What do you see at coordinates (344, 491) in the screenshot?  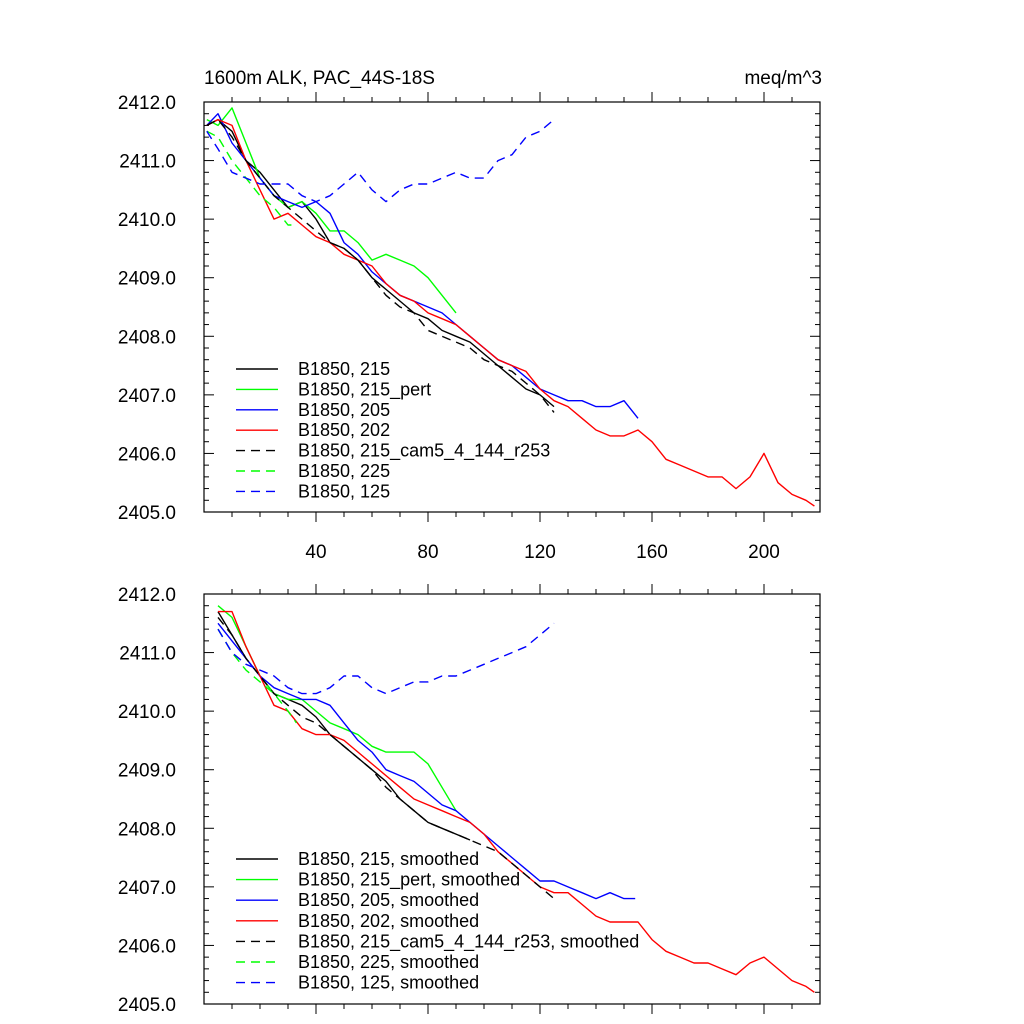 I see `legend-label: B1850, 125` at bounding box center [344, 491].